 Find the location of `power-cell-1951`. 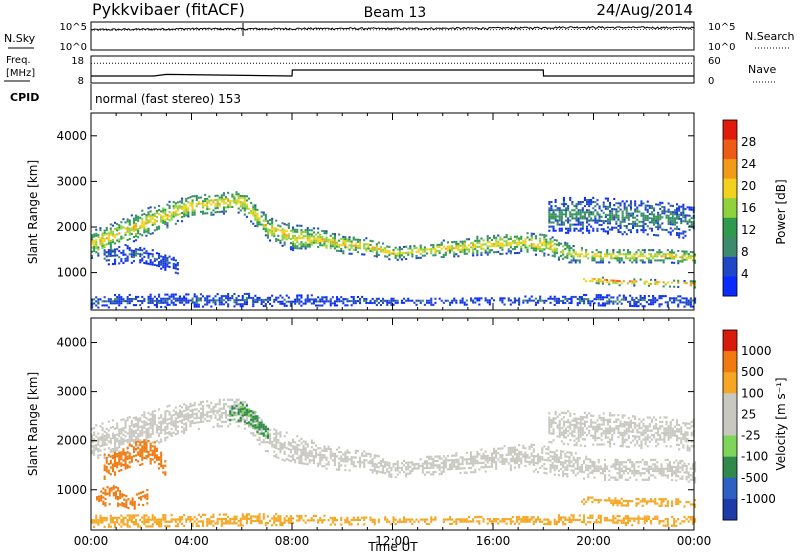

power-cell-1951 is located at coordinates (672, 205).